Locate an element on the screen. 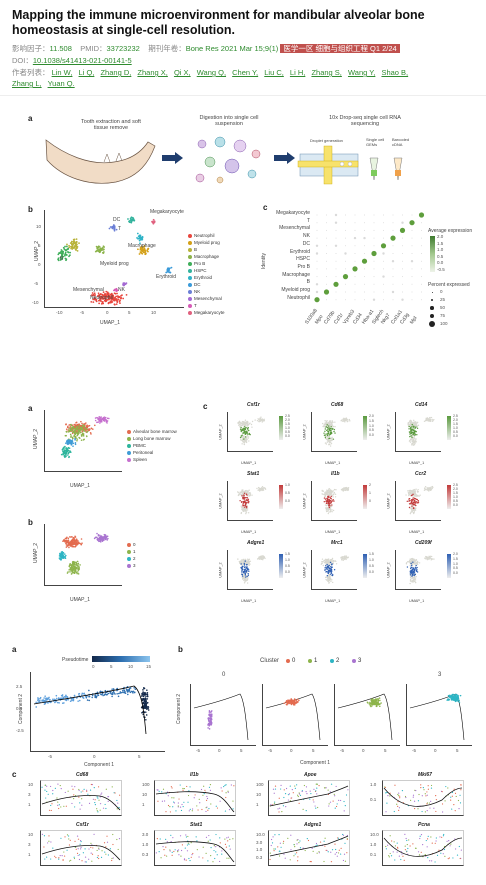 Image resolution: width=486 pixels, height=885 pixels. facet-label: 3 is located at coordinates (440, 675).